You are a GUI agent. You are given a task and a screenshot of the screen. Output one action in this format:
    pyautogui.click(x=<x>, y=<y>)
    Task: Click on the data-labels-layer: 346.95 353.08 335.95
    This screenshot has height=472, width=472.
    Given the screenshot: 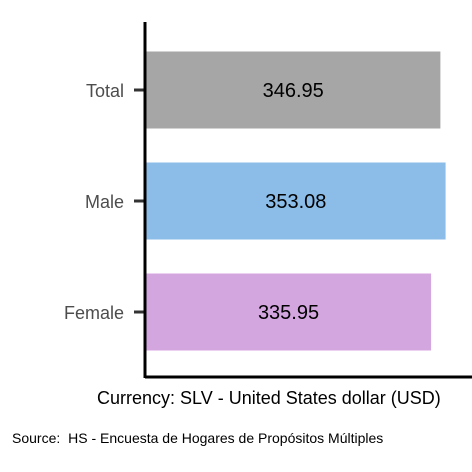 What is the action you would take?
    pyautogui.click(x=292, y=202)
    